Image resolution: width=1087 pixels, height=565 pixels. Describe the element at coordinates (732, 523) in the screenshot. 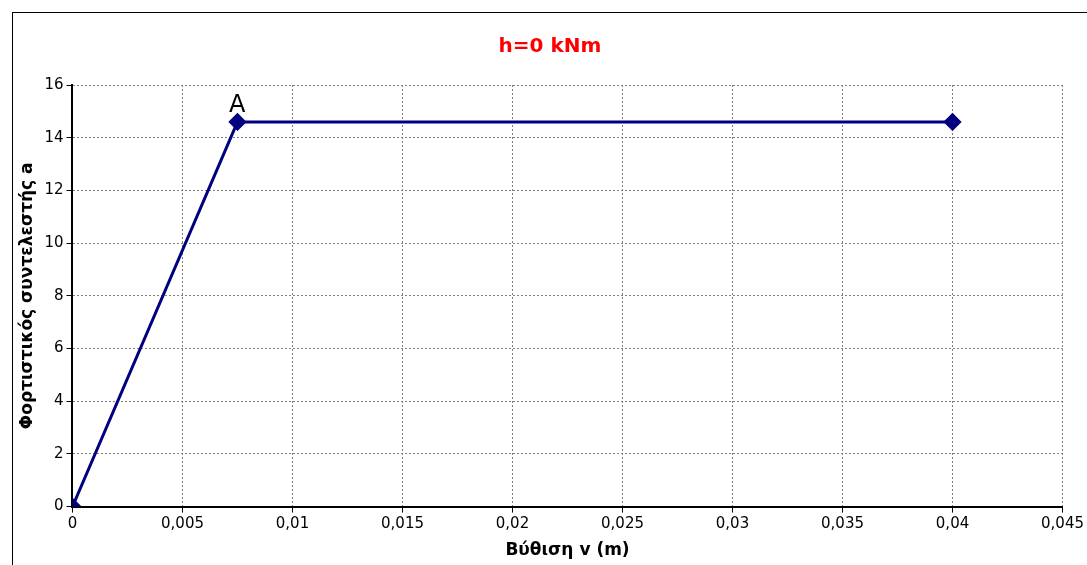

I see `x-tick-label: 0,03` at that location.